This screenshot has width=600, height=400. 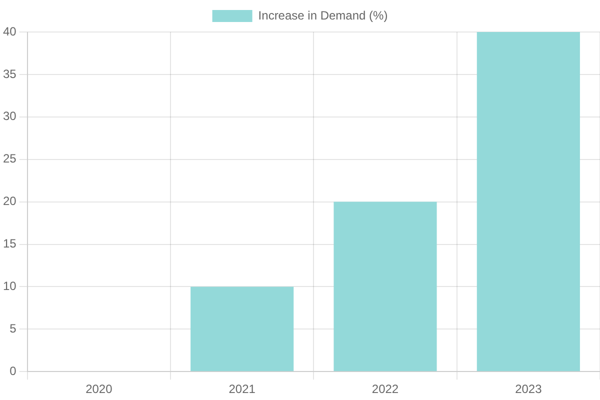 I want to click on y-tick-label: 20, so click(x=9, y=201).